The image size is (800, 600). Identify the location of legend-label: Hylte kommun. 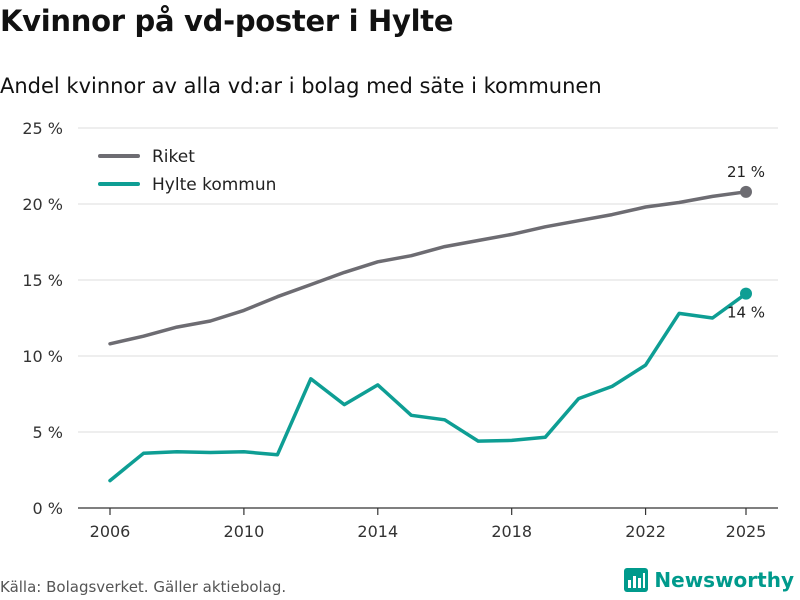
(214, 185).